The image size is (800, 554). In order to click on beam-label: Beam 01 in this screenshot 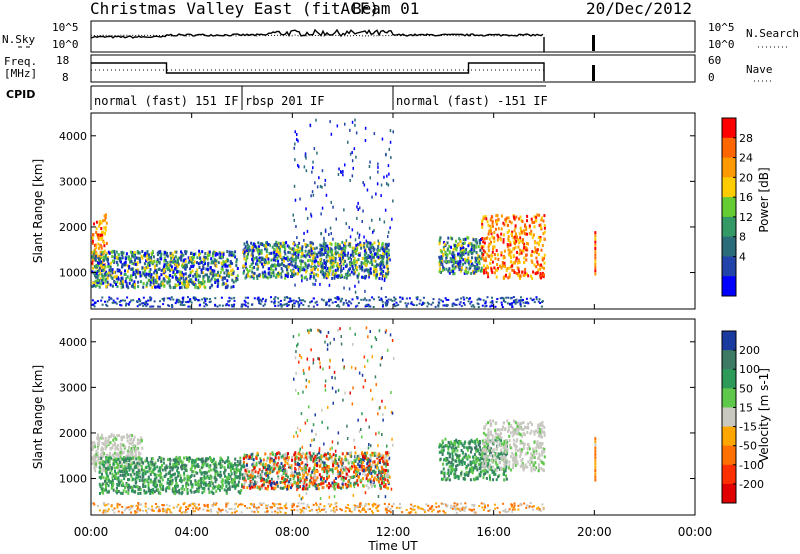, I will do `click(385, 9)`.